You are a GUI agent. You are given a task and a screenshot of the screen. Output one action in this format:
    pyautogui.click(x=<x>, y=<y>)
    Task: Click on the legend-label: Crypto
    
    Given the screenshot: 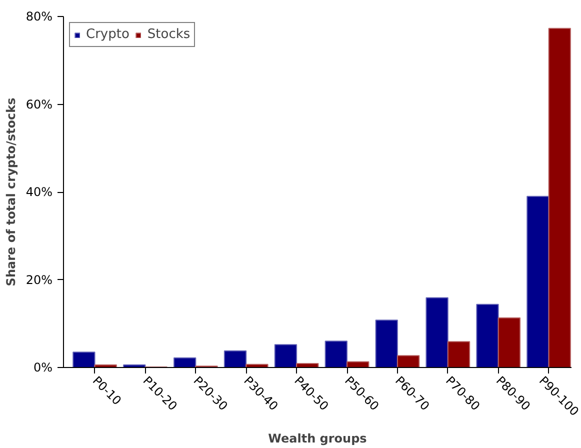 What is the action you would take?
    pyautogui.click(x=108, y=34)
    